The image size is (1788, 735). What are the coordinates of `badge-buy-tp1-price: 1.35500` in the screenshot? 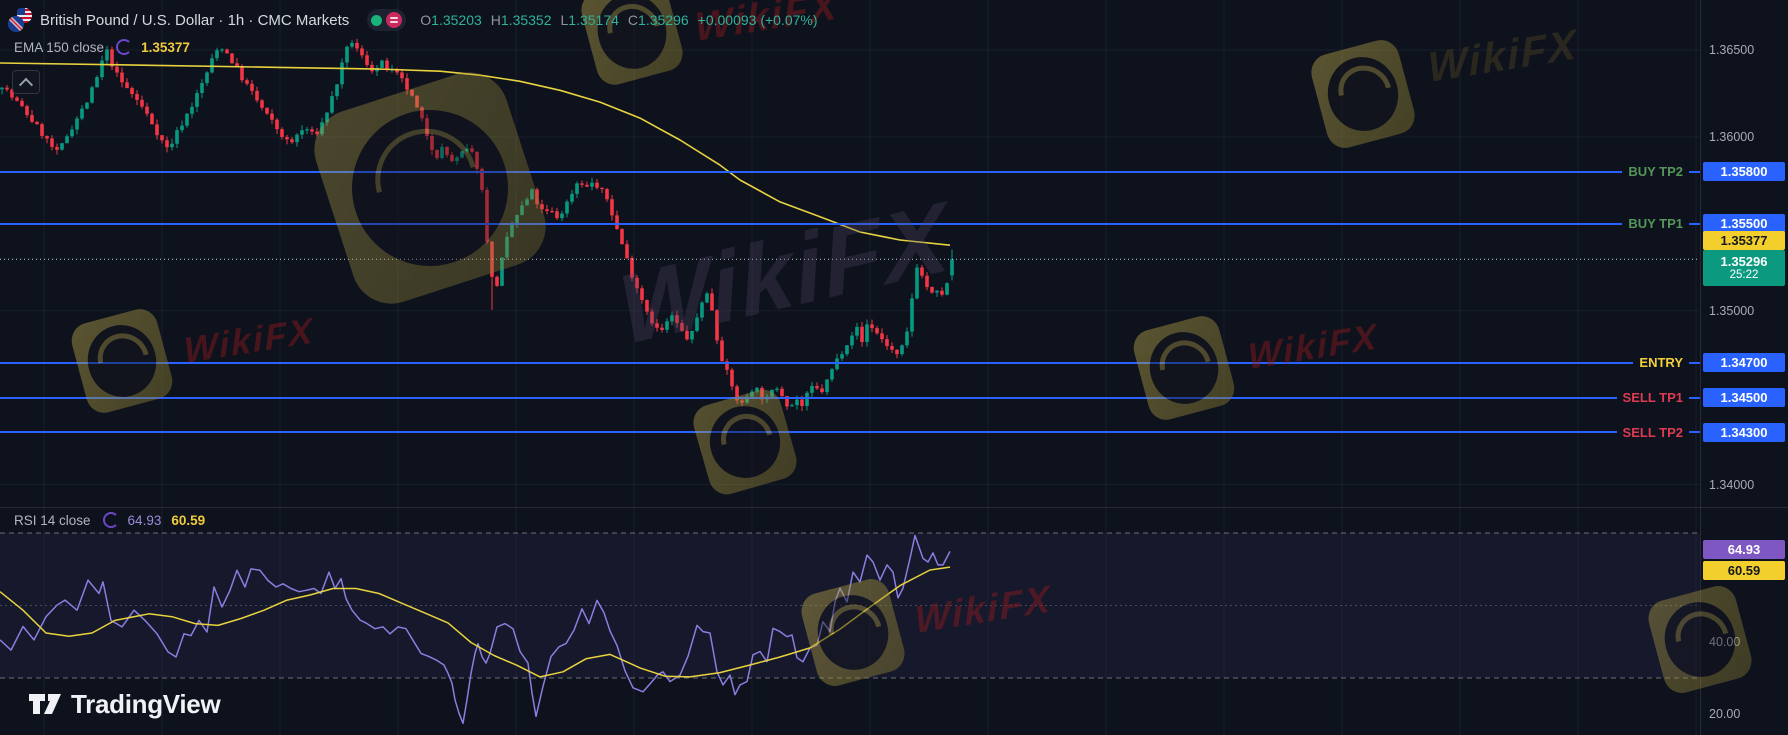 It's located at (1744, 224).